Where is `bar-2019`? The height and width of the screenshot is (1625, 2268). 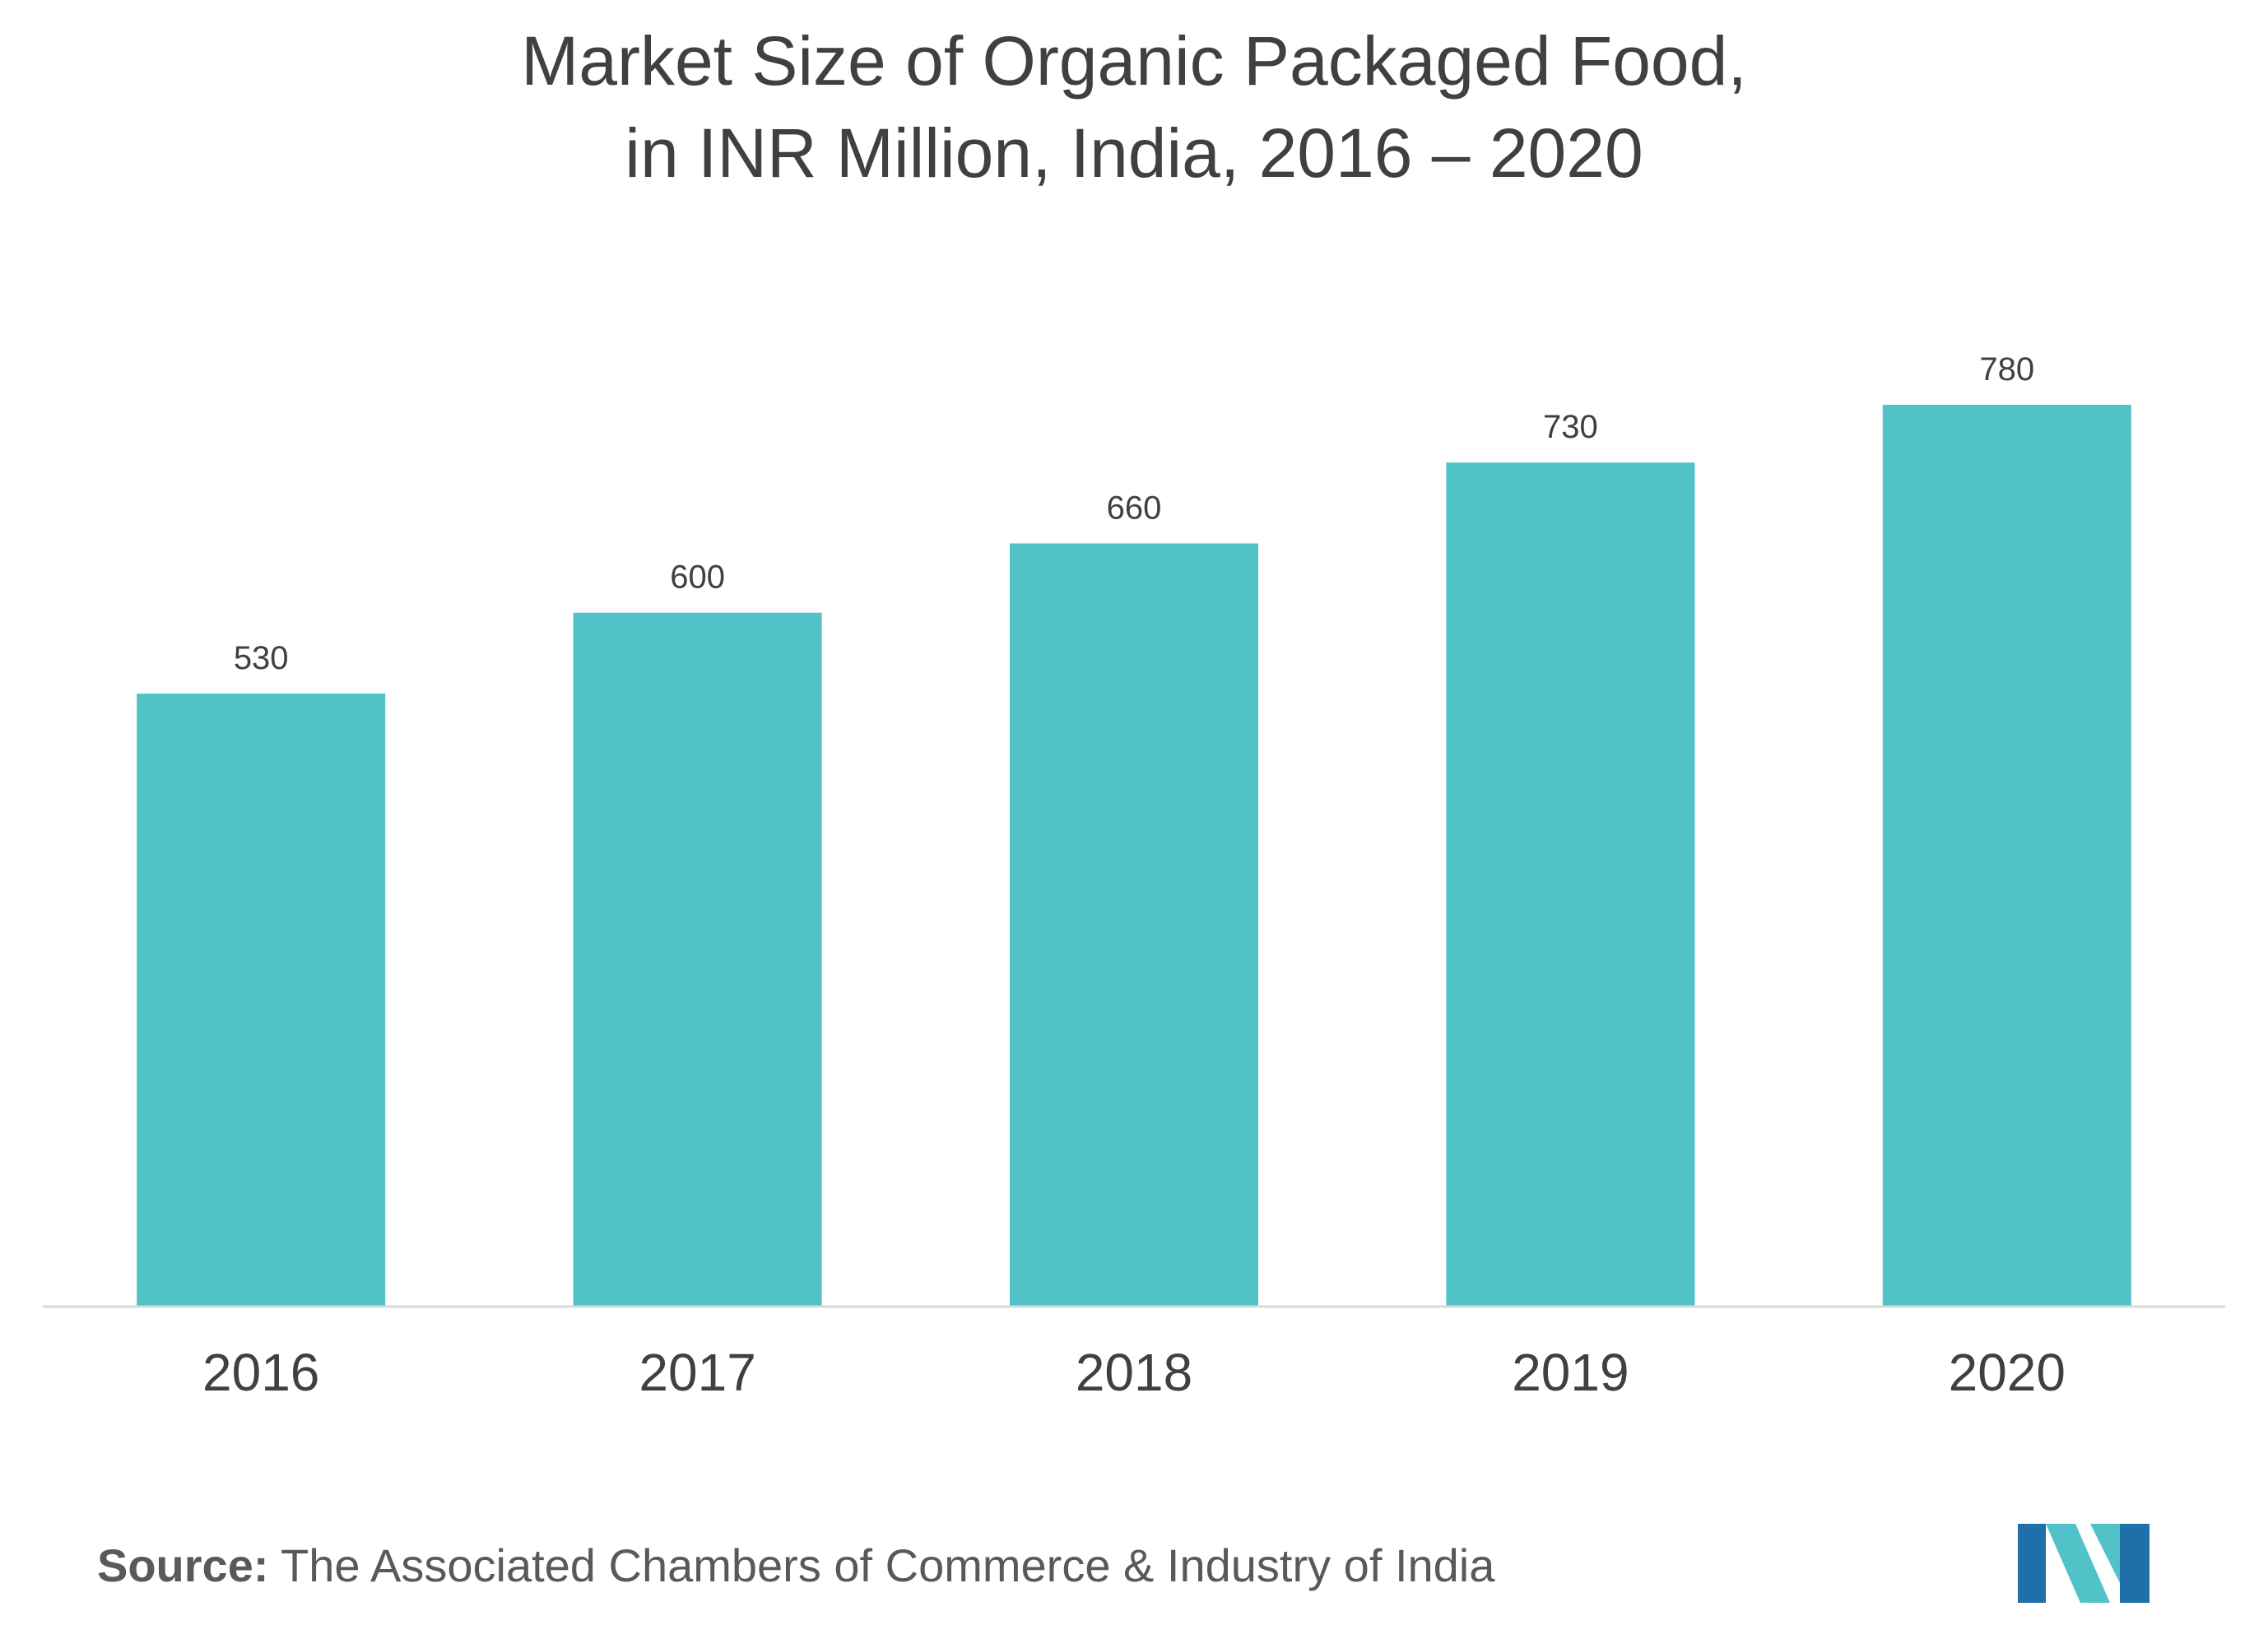
bar-2019 is located at coordinates (1571, 884).